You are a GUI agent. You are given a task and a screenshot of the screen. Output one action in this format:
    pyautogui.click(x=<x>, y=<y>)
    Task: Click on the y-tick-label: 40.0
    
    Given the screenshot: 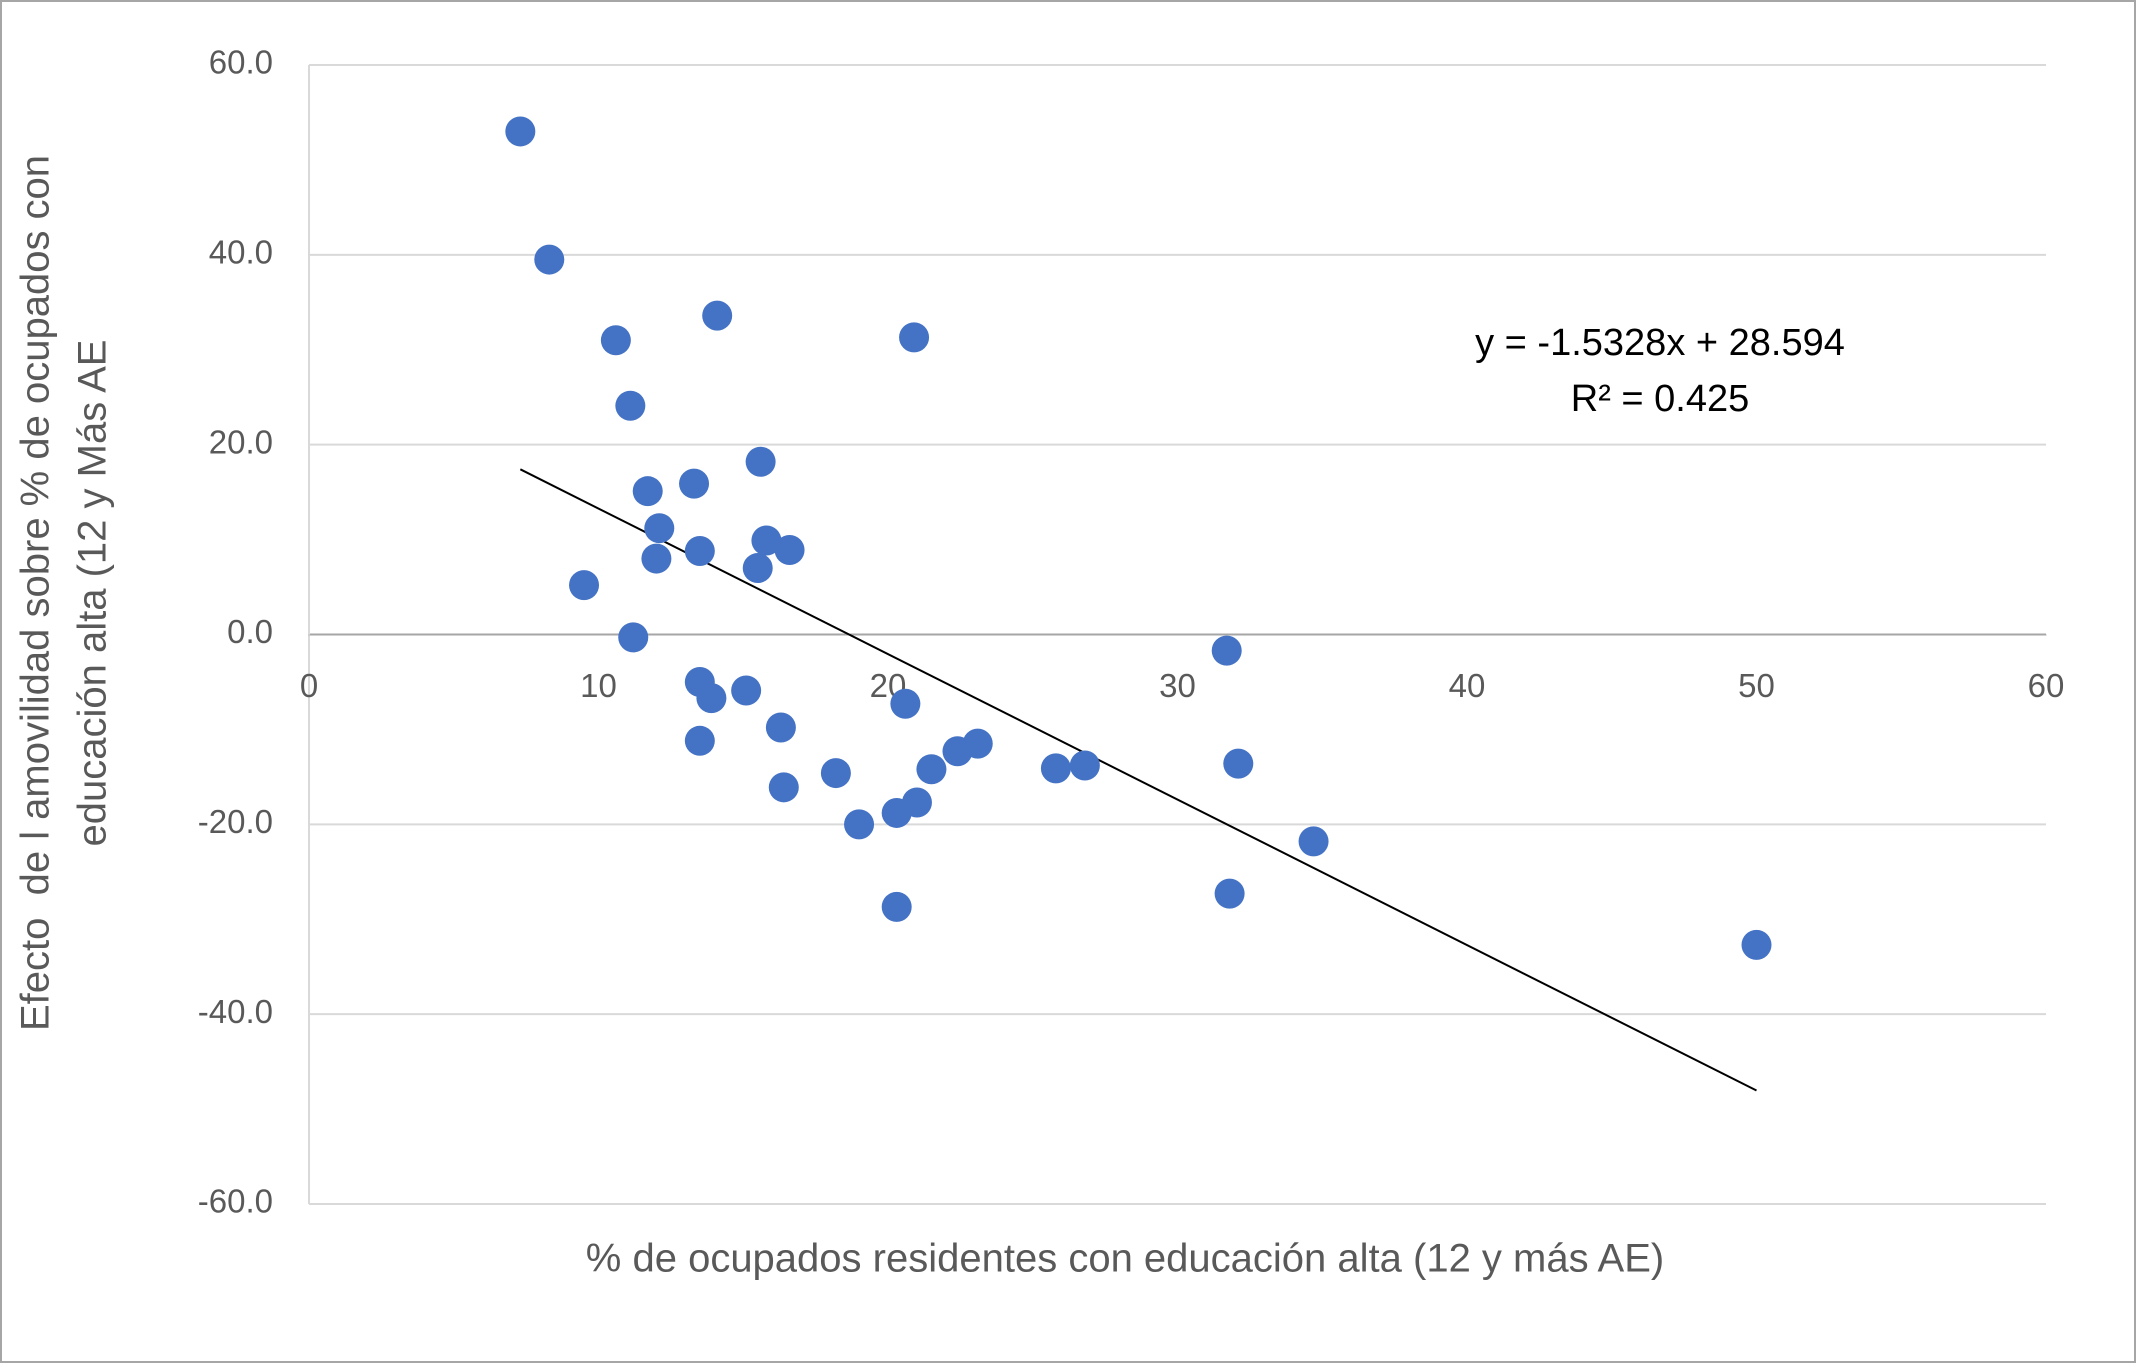 What is the action you would take?
    pyautogui.click(x=241, y=252)
    